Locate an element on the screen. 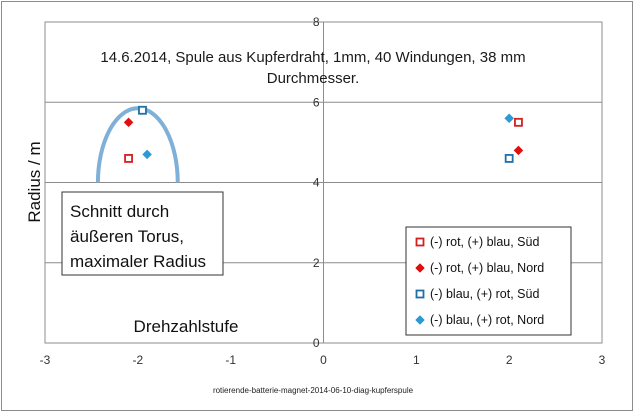 Image resolution: width=636 pixels, height=415 pixels. y-tick-label: 6 is located at coordinates (316, 102).